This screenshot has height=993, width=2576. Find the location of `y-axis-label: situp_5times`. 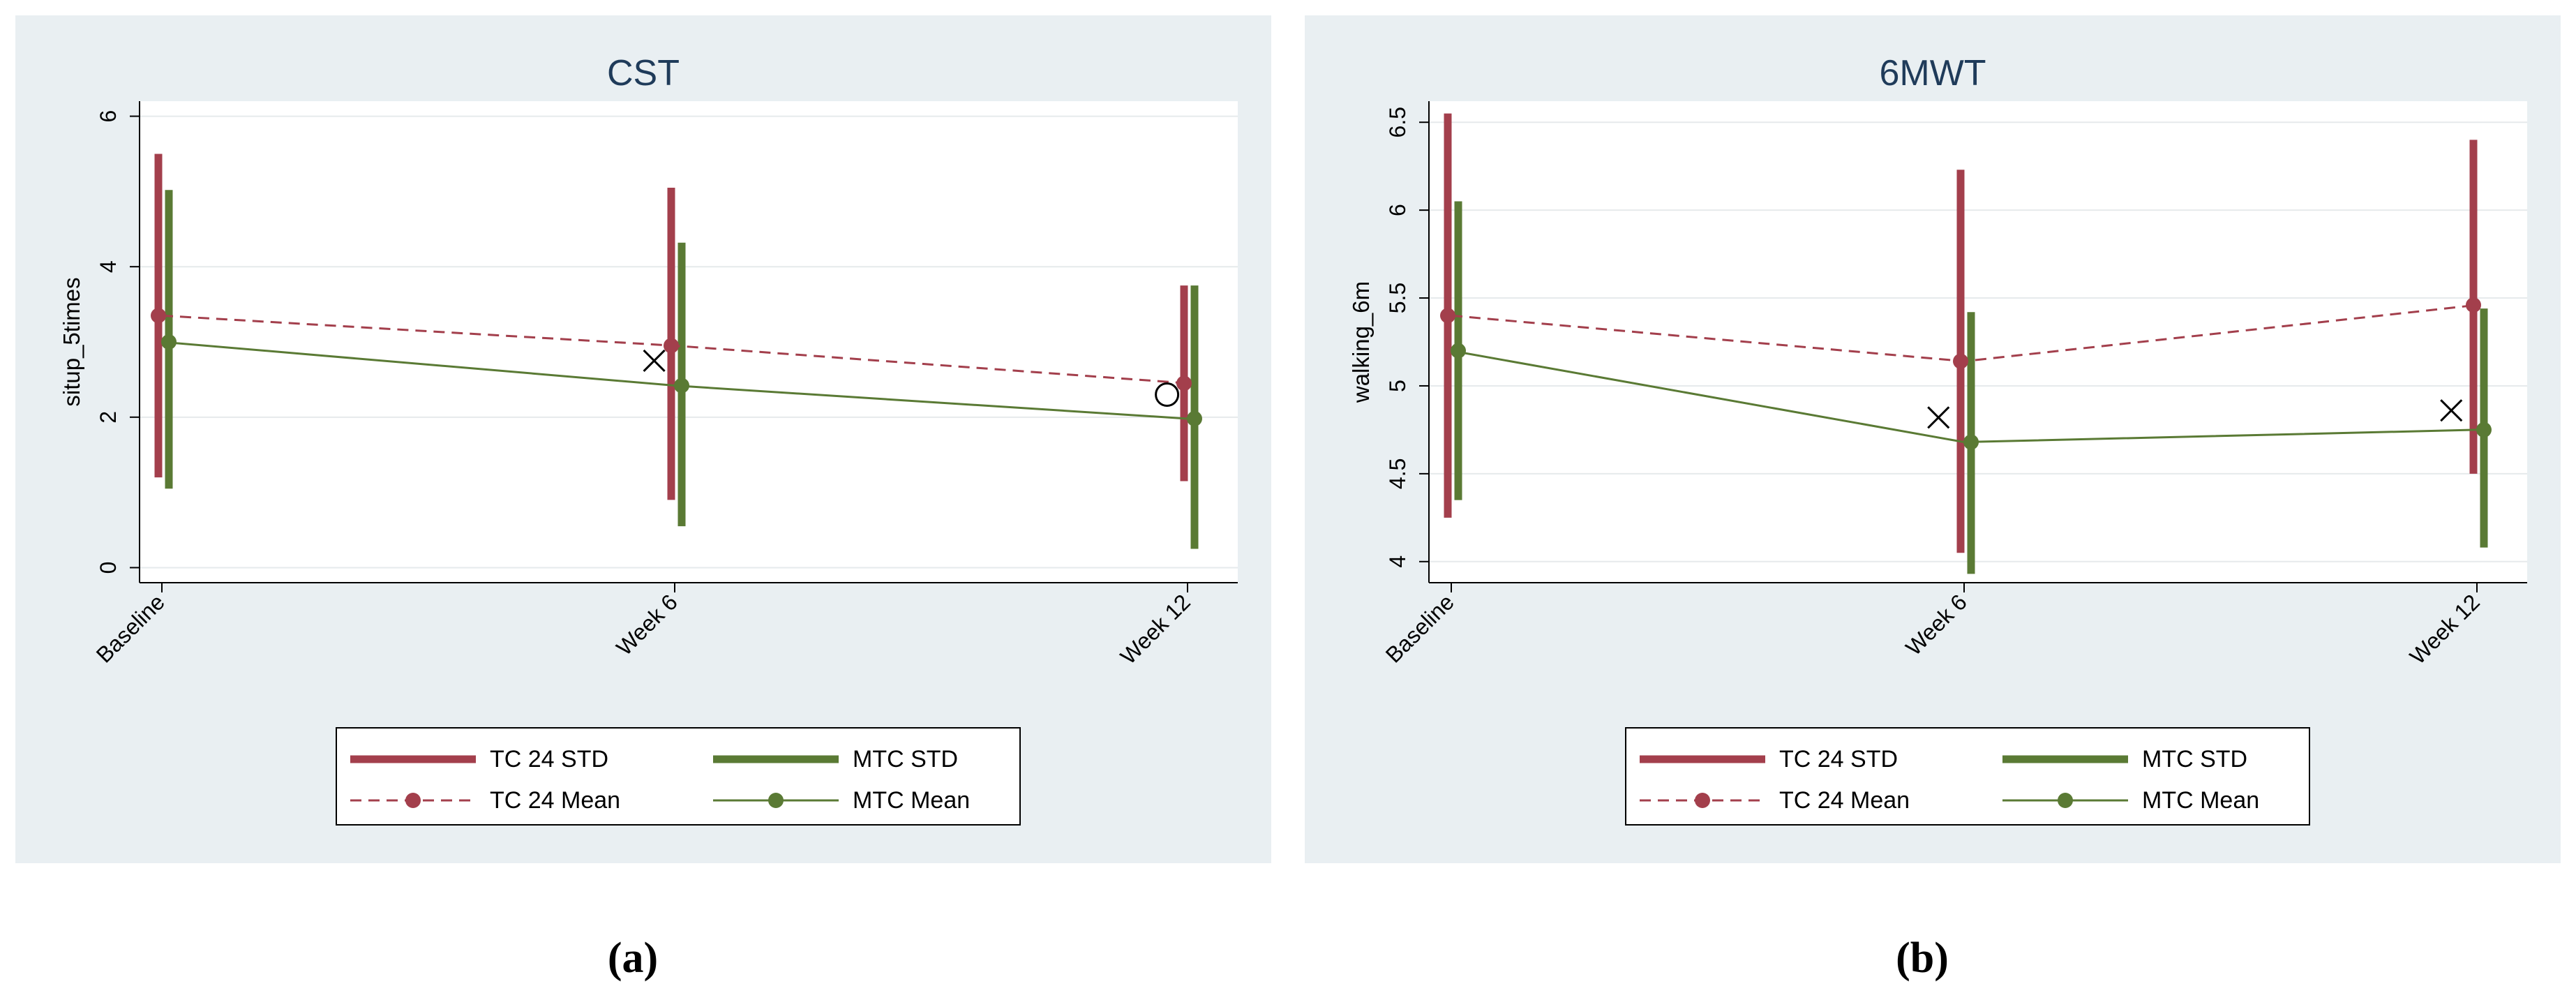

y-axis-label: situp_5times is located at coordinates (71, 341).